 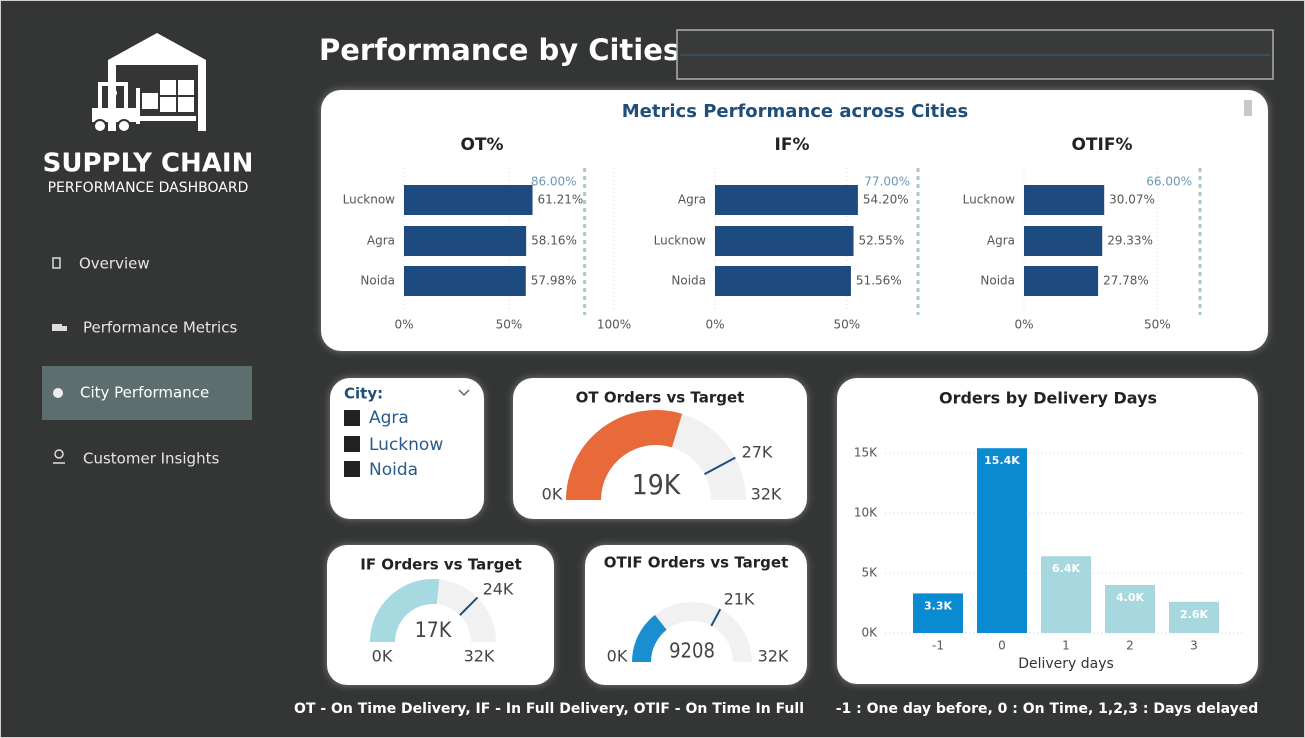 What do you see at coordinates (1048, 398) in the screenshot?
I see `chart-title: Orders by Delivery Days` at bounding box center [1048, 398].